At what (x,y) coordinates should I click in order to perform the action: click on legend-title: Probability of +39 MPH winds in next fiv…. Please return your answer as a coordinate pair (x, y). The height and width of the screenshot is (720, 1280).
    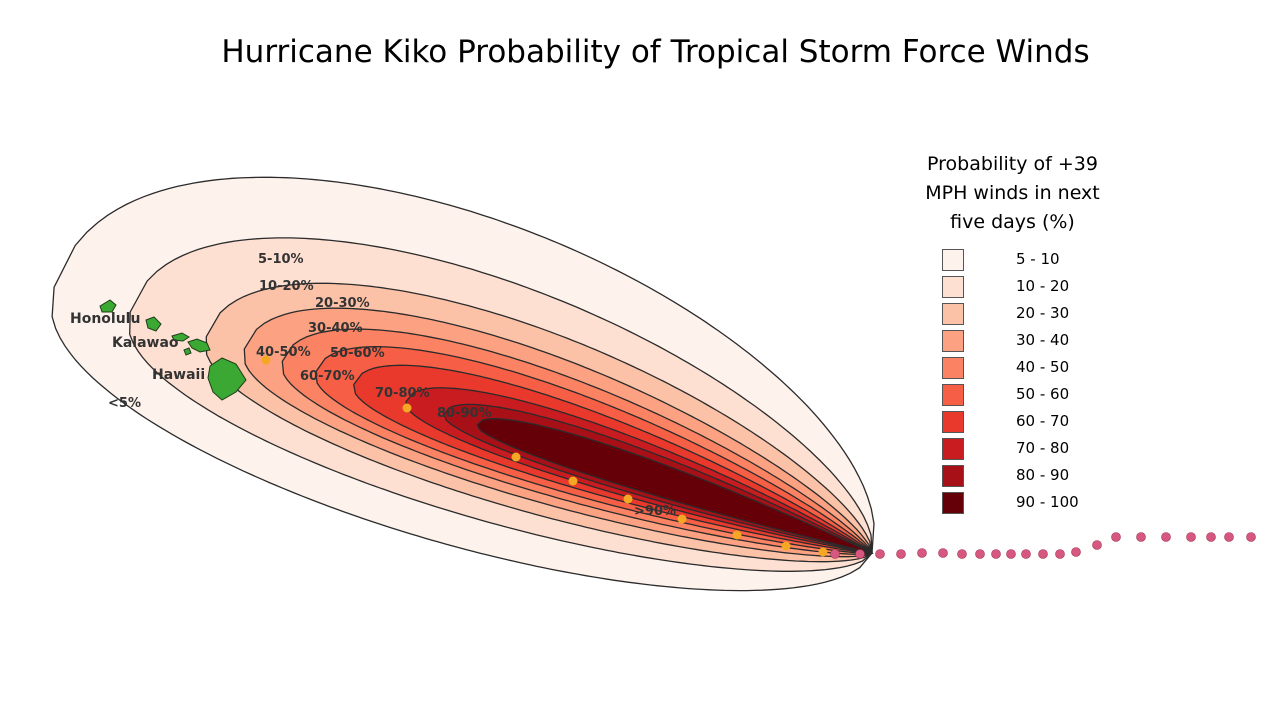
    Looking at the image, I should click on (1012, 193).